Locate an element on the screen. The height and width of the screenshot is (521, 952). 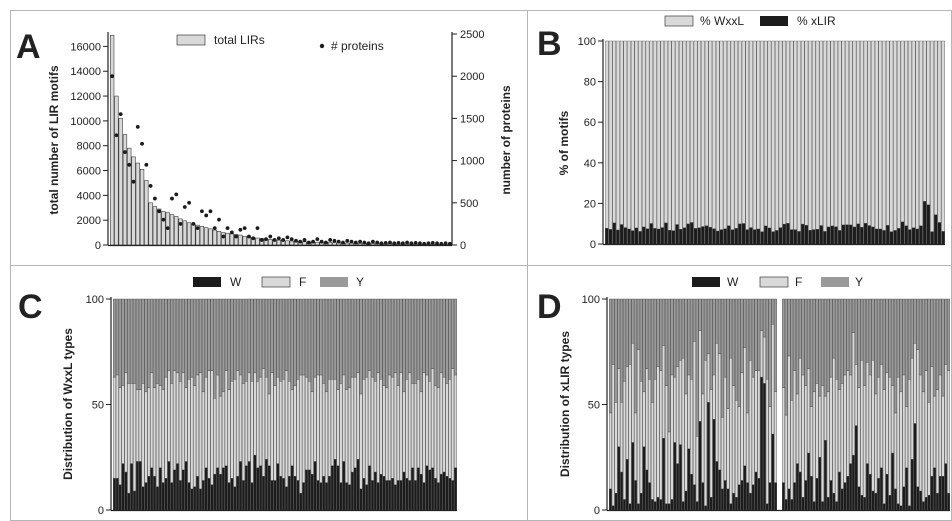
y-tick-label: 80 is located at coordinates (590, 83).